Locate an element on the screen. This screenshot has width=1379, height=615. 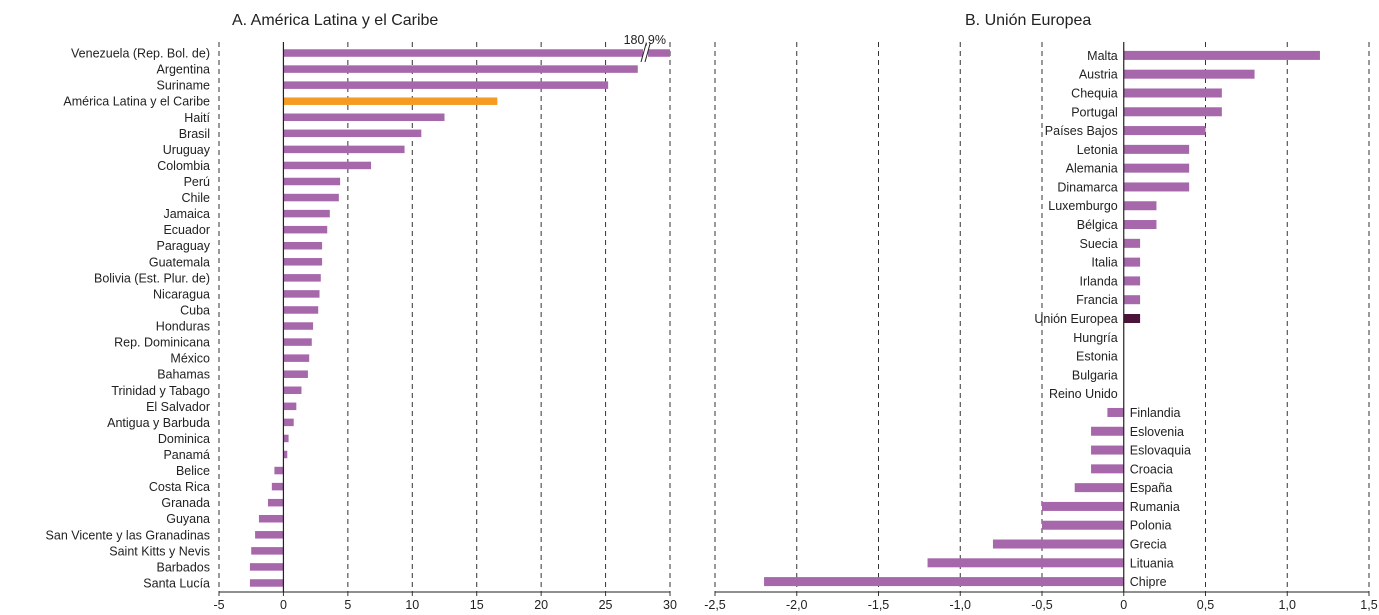
bar-polonia is located at coordinates (1083, 525).